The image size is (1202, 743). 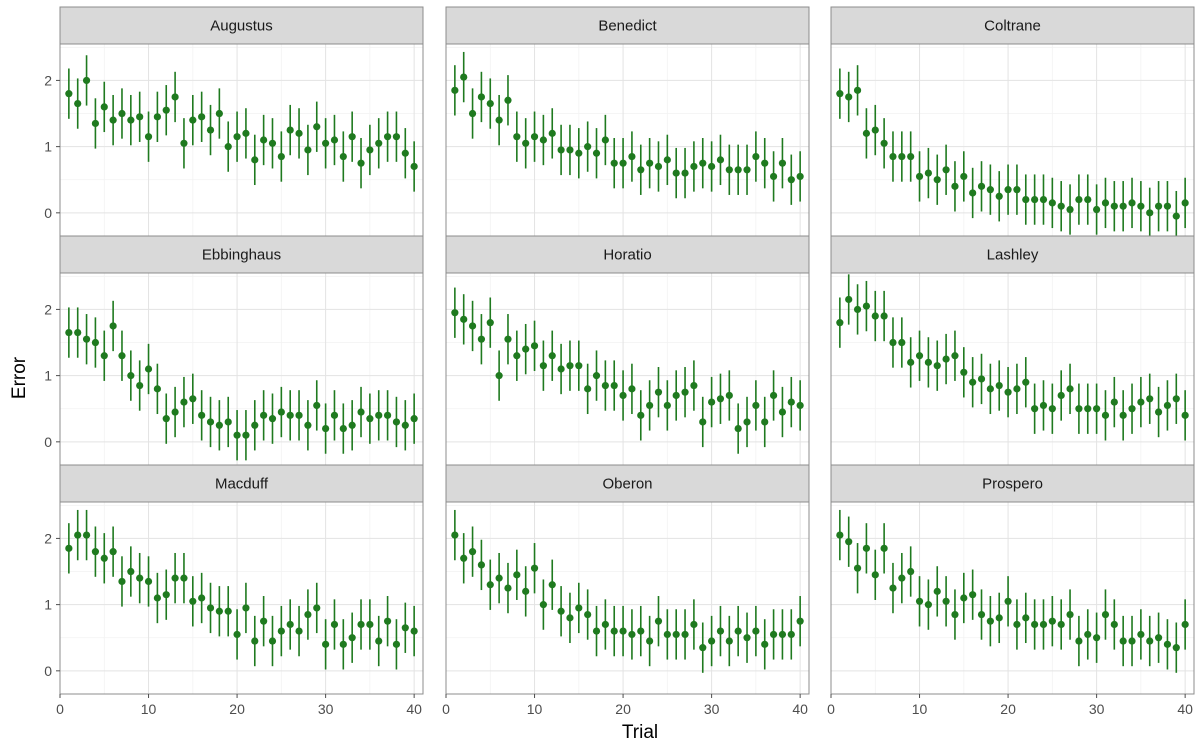 What do you see at coordinates (627, 121) in the screenshot?
I see `facet-panel: Benedict` at bounding box center [627, 121].